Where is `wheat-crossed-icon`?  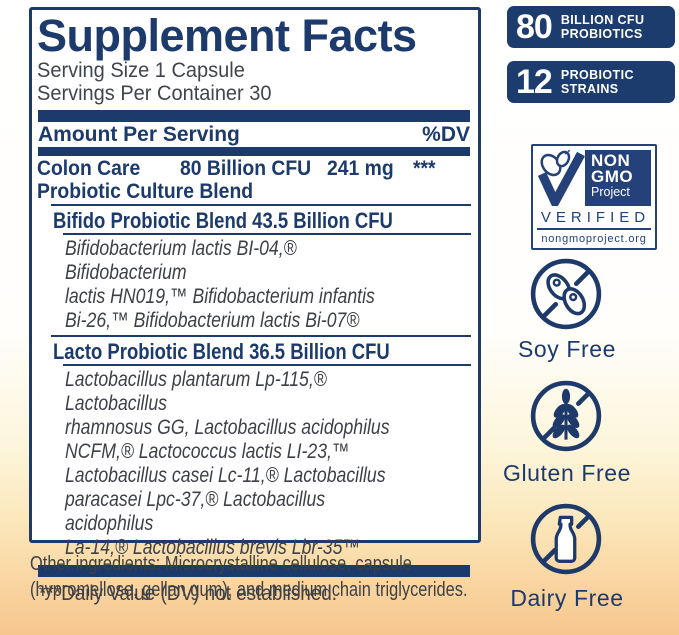
wheat-crossed-icon is located at coordinates (566, 416).